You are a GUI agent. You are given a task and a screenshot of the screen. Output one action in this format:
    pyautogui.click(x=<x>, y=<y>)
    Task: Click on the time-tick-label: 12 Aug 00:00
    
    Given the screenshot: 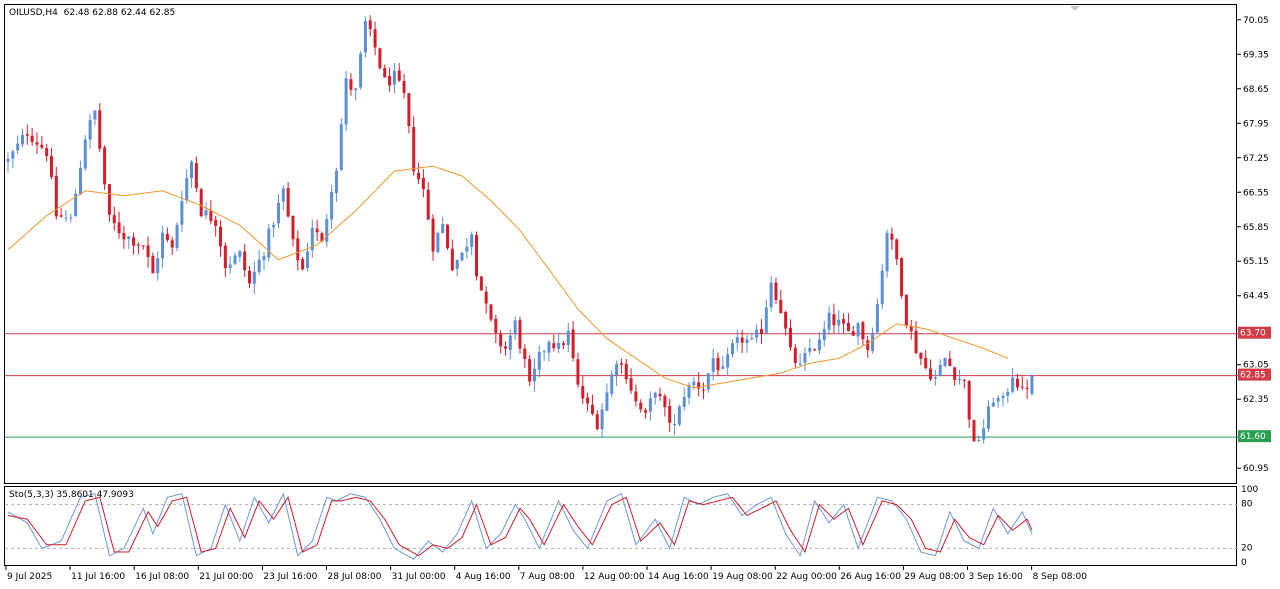 What is the action you would take?
    pyautogui.click(x=614, y=577)
    